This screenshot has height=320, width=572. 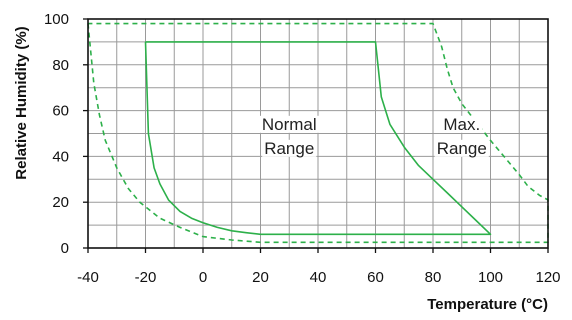 I want to click on x-axis-title: Temperature (°C), so click(x=487, y=304).